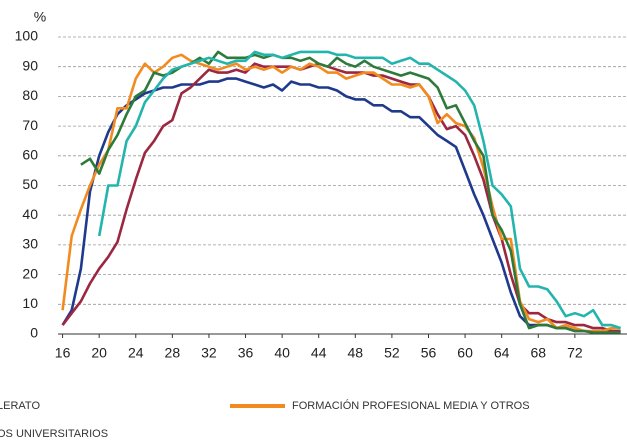 Image resolution: width=627 pixels, height=448 pixels. What do you see at coordinates (30, 244) in the screenshot?
I see `y-tick-label: 30` at bounding box center [30, 244].